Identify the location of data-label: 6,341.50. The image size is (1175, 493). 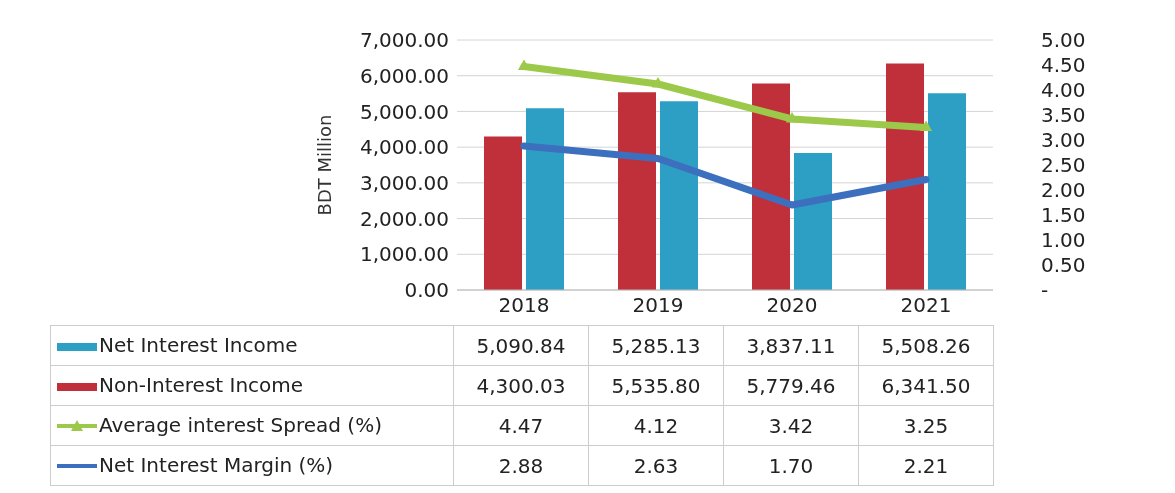
(926, 385).